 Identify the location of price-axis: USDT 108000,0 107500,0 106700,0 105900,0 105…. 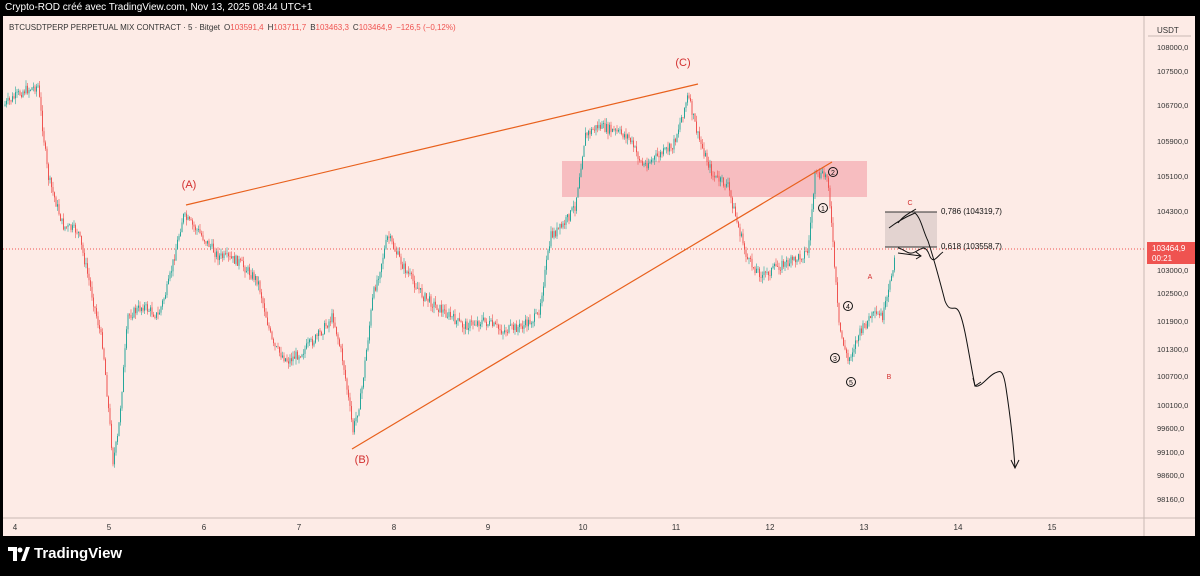
(1169, 265).